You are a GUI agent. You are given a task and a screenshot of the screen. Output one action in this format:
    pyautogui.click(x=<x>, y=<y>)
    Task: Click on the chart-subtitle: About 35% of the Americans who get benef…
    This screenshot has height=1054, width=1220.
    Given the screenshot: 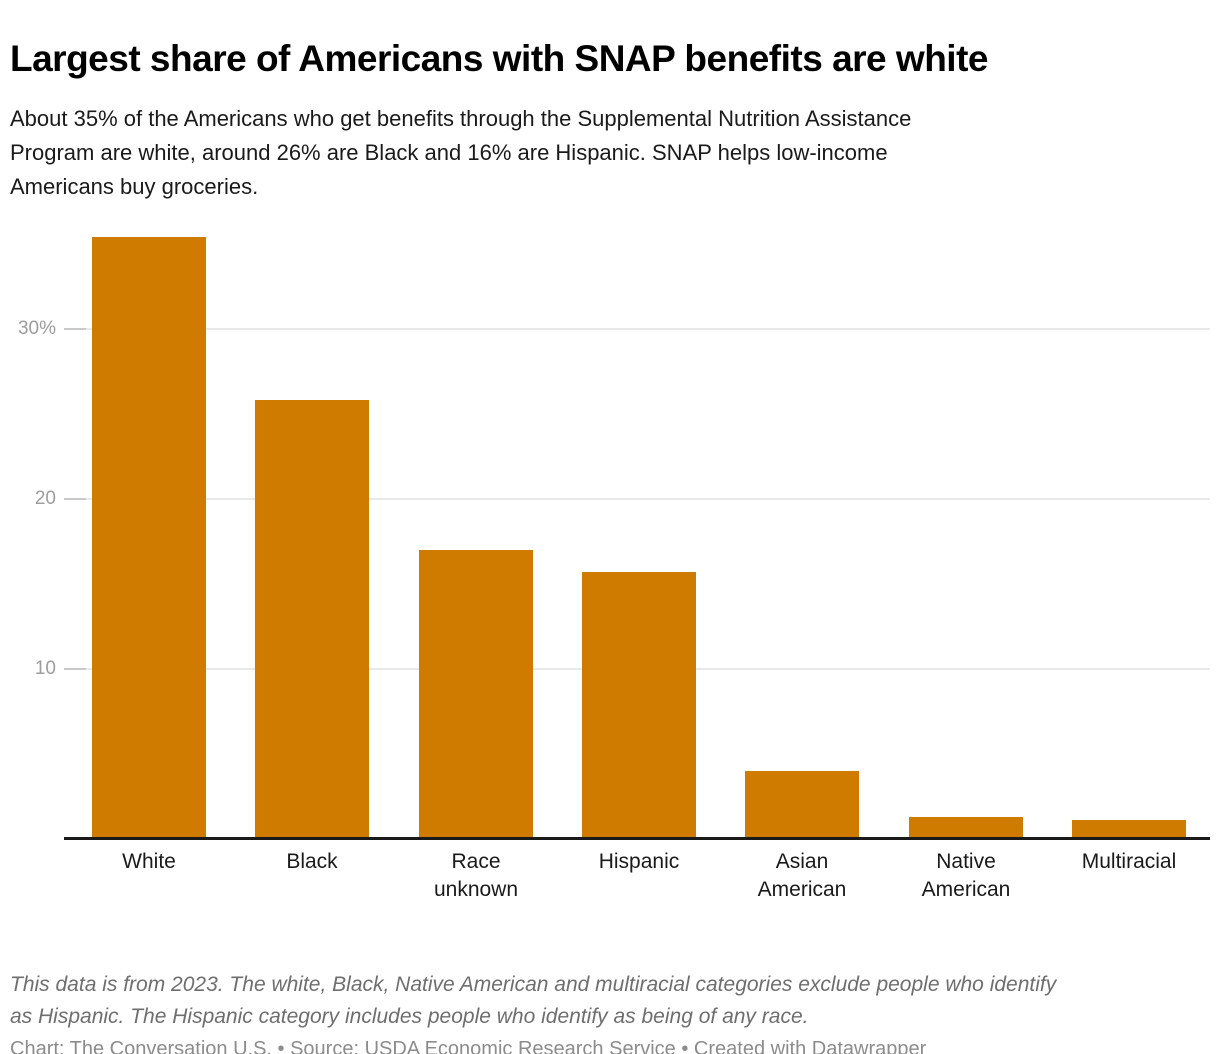 What is the action you would take?
    pyautogui.click(x=461, y=152)
    